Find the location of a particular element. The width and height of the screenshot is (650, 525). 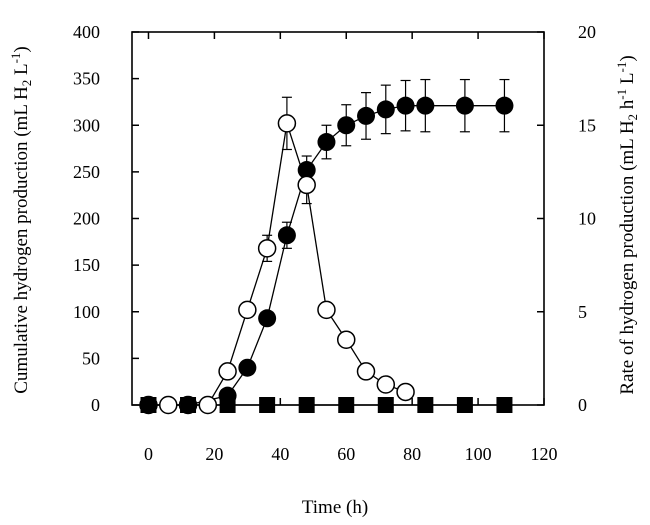

y2-axis-title-sup-2: -1 is located at coordinates (621, 67).